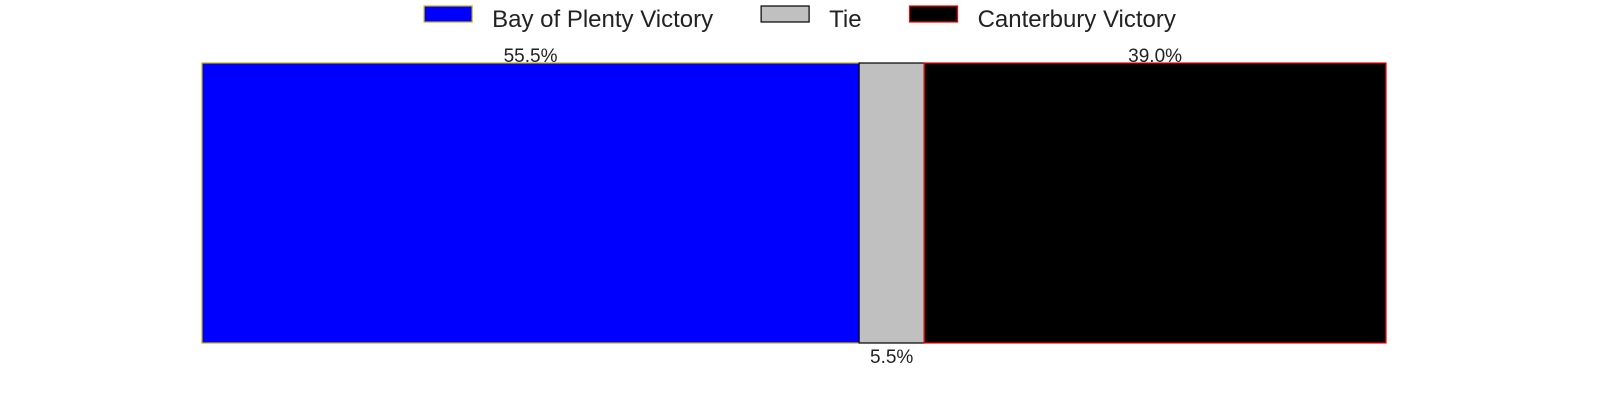 Image resolution: width=1600 pixels, height=400 pixels. Describe the element at coordinates (1077, 19) in the screenshot. I see `legend-label-canterbury-victory: Canterbury Victory` at that location.